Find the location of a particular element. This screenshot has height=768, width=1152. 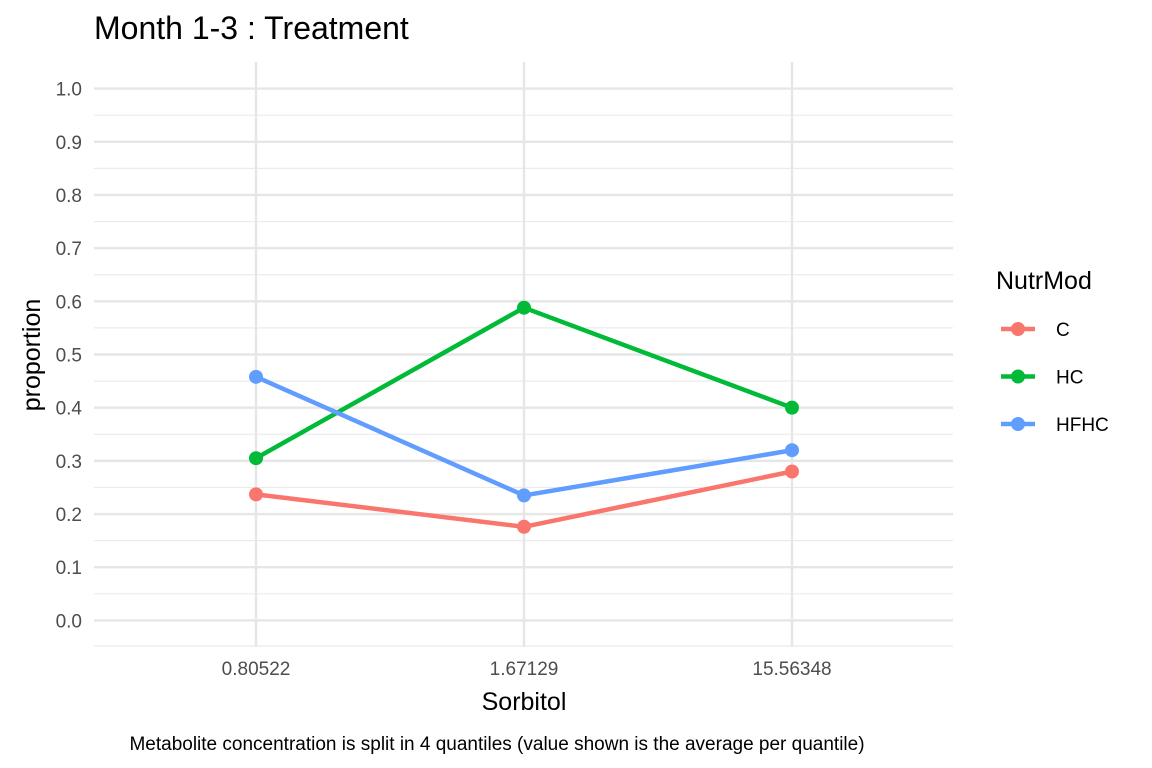

x-tick-label: 15.56348 is located at coordinates (791, 669).